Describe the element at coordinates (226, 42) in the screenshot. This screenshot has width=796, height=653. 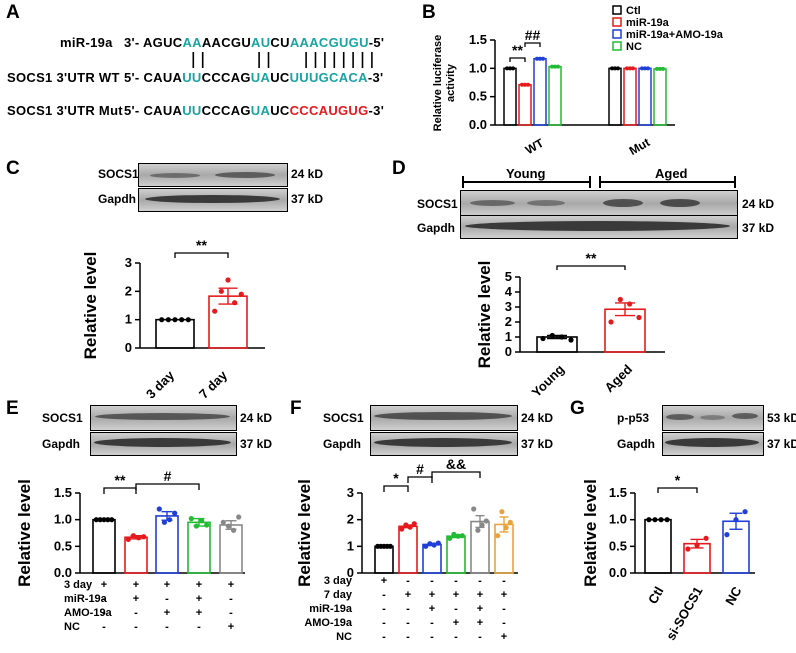
I see `seq-segment: AACGU` at that location.